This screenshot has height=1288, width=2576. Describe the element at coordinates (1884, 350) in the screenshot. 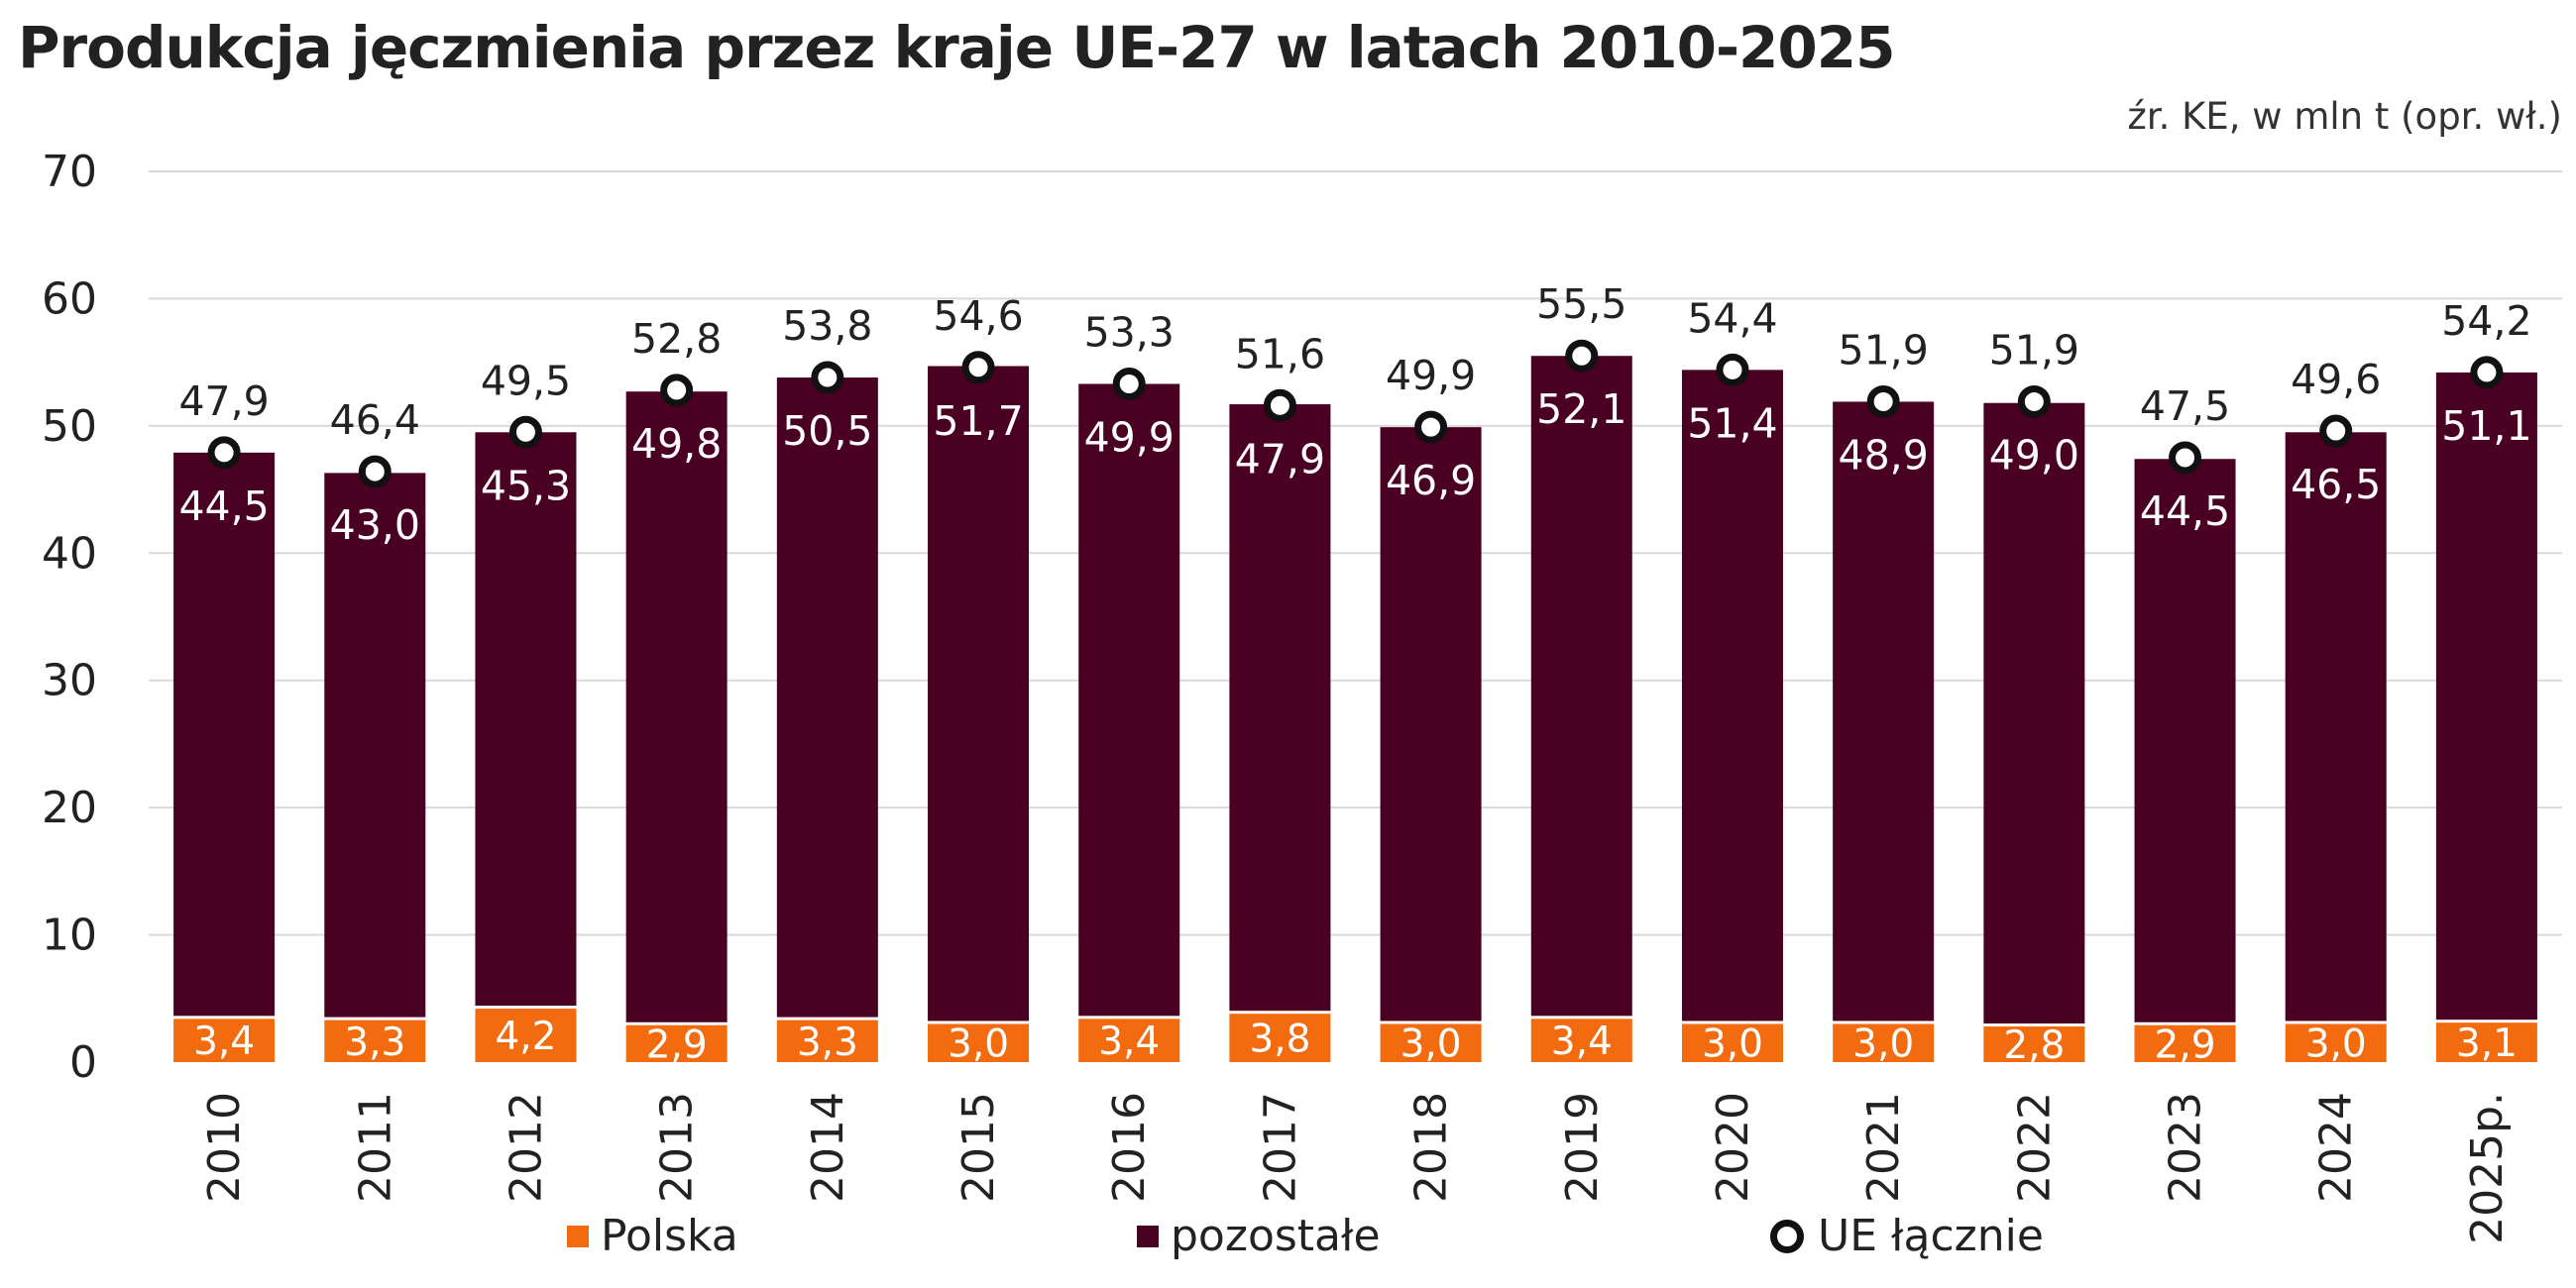

I see `data-label-total: 51,9` at that location.